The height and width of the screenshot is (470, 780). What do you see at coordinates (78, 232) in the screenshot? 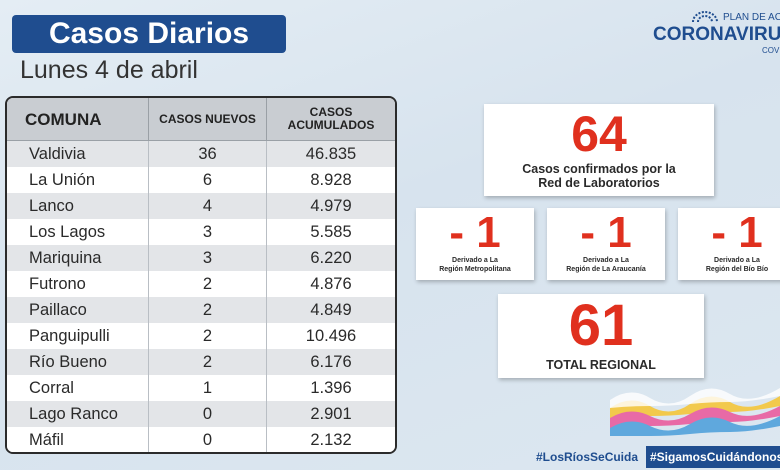
I see `cell-comuna: Los Lagos` at bounding box center [78, 232].